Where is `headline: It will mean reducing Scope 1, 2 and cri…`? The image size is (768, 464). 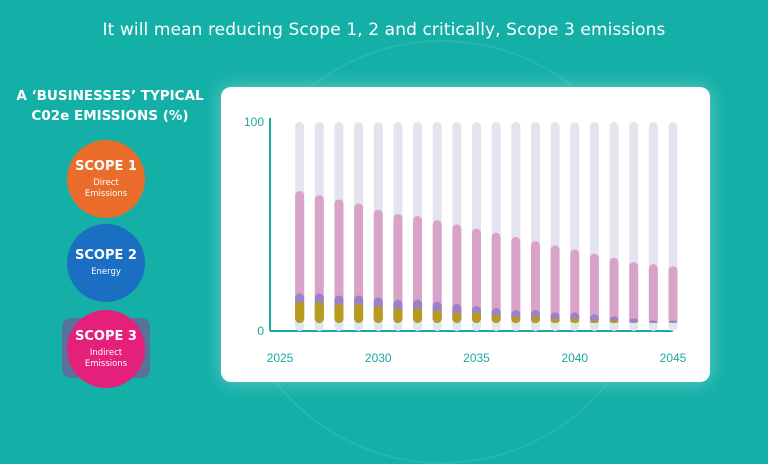
headline: It will mean reducing Scope 1, 2 and cri… is located at coordinates (384, 30).